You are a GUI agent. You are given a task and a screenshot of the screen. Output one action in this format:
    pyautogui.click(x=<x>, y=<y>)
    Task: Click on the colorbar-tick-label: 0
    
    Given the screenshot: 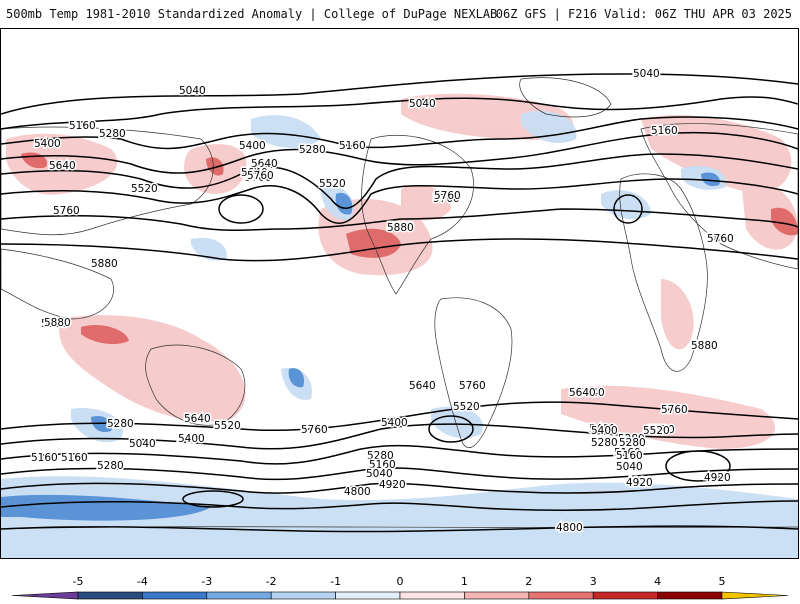 What is the action you would take?
    pyautogui.click(x=400, y=581)
    